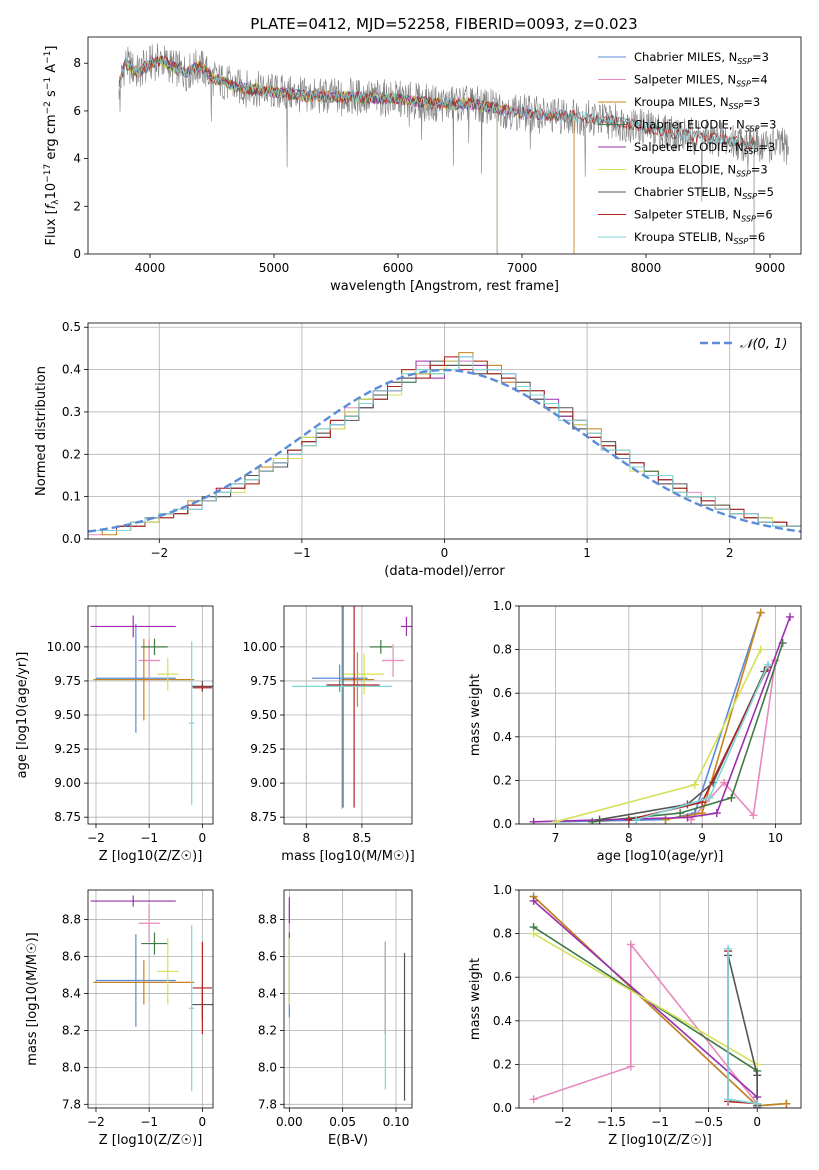 The height and width of the screenshot is (1170, 819). I want to click on y-tick-label: 4, so click(77, 159).